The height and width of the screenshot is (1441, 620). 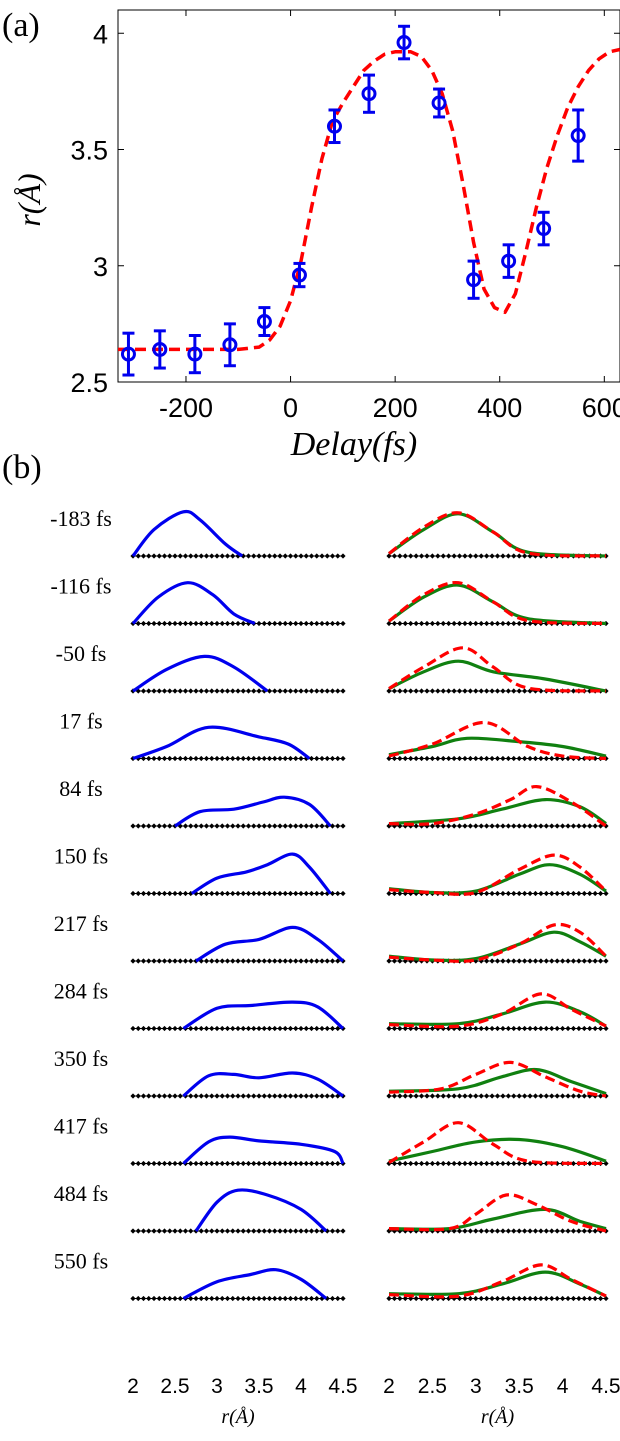 What do you see at coordinates (81, 518) in the screenshot?
I see `row-label: -183 fs` at bounding box center [81, 518].